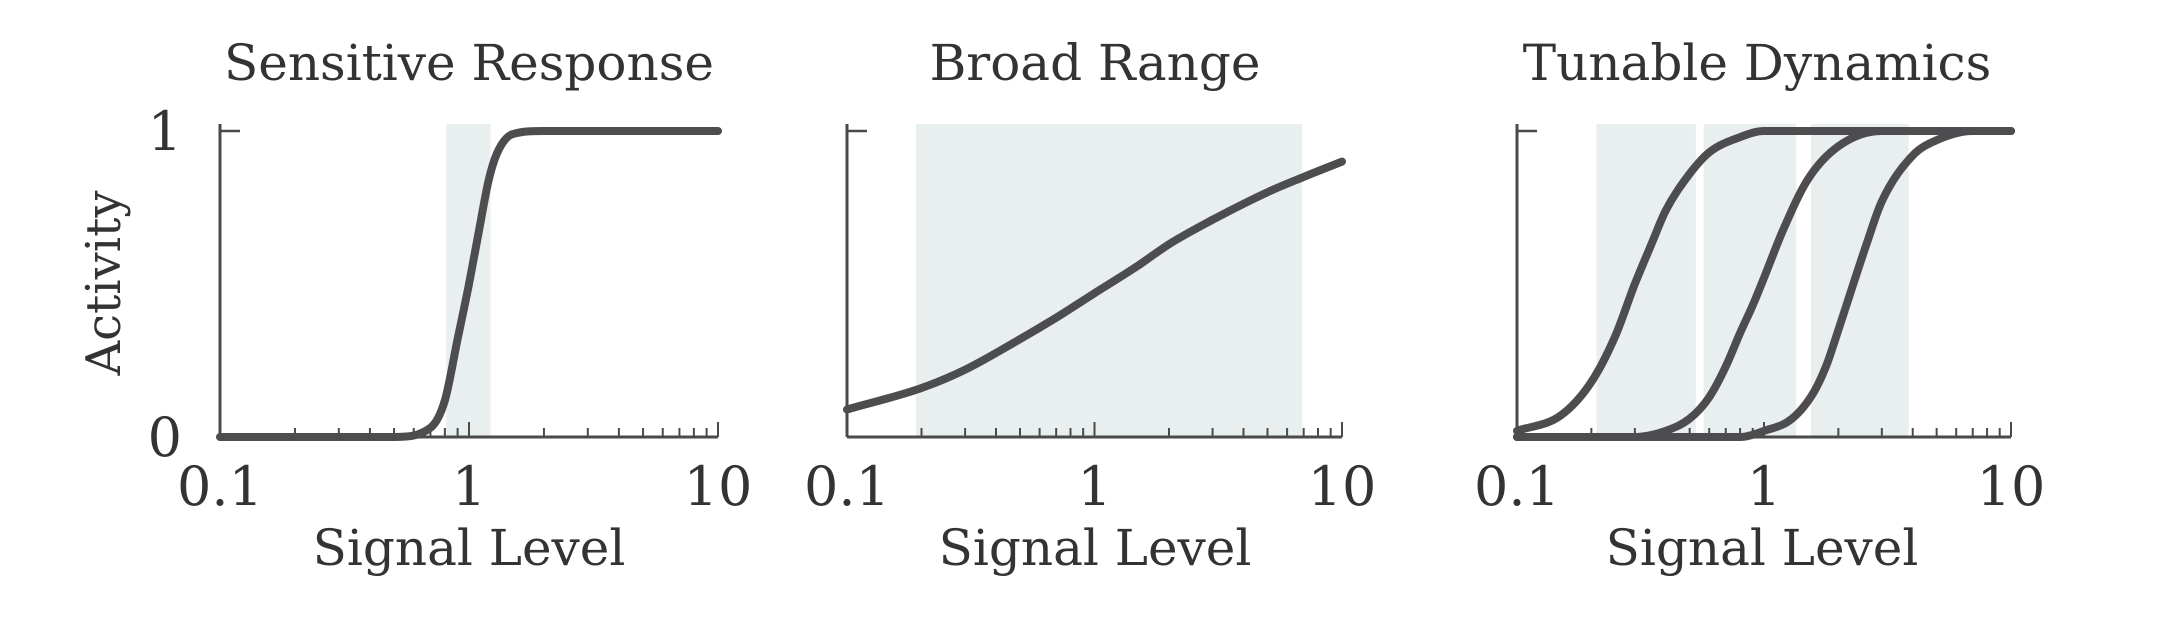  Describe the element at coordinates (469, 63) in the screenshot. I see `panel-title: Sensitive Response` at that location.